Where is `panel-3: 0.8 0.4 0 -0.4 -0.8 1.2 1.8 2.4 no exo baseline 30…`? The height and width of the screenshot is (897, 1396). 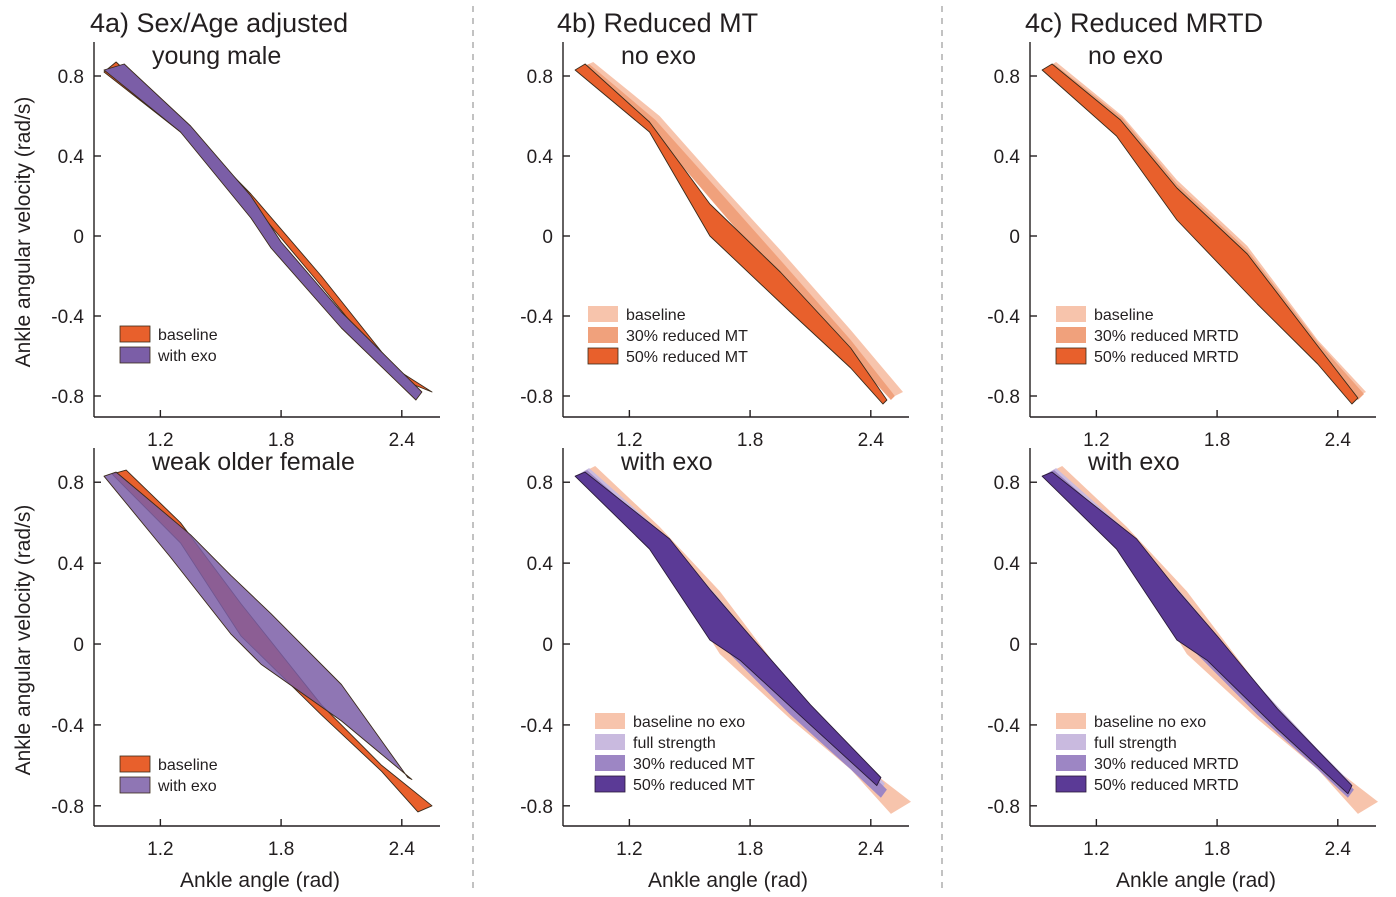 panel-3: 0.8 0.4 0 -0.4 -0.8 1.2 1.8 2.4 no exo baseline 30… is located at coordinates (1181, 246).